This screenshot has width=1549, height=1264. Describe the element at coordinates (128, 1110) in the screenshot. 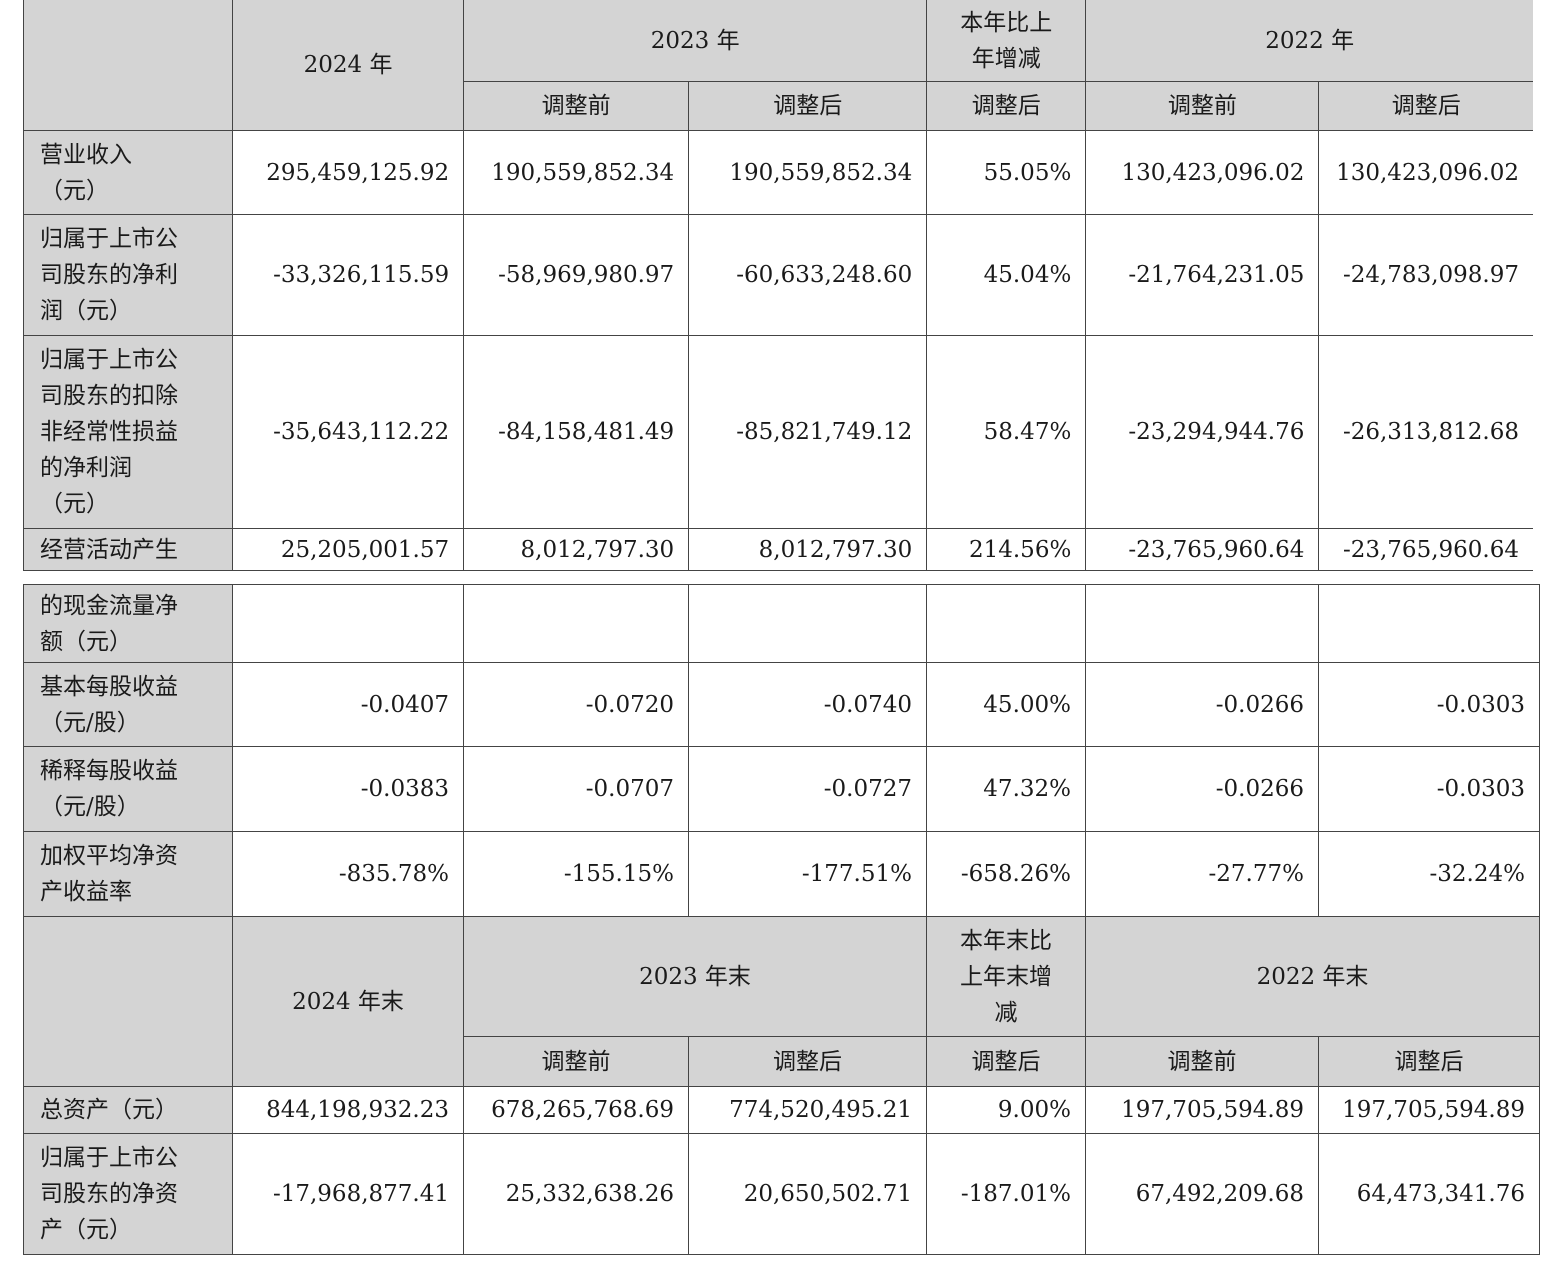

I see `row-label: 总资产（元）` at that location.